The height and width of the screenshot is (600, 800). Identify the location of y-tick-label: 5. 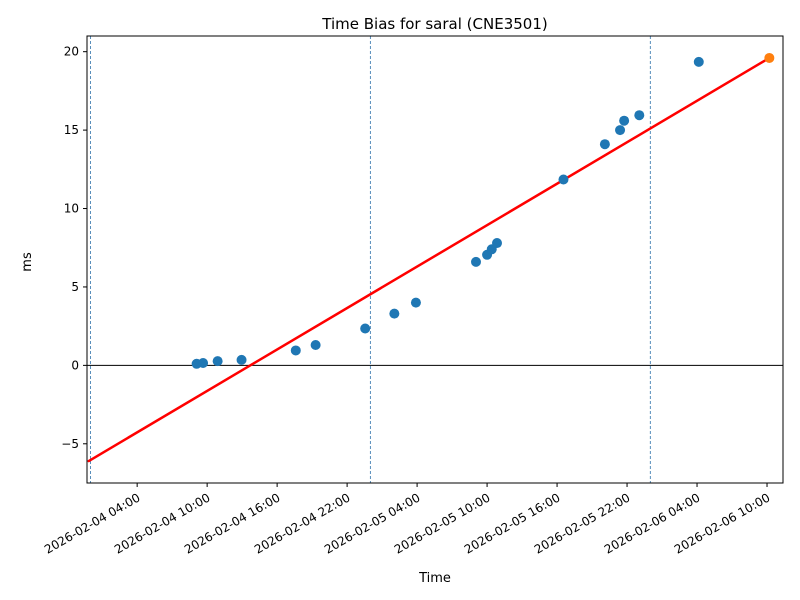
(75, 287).